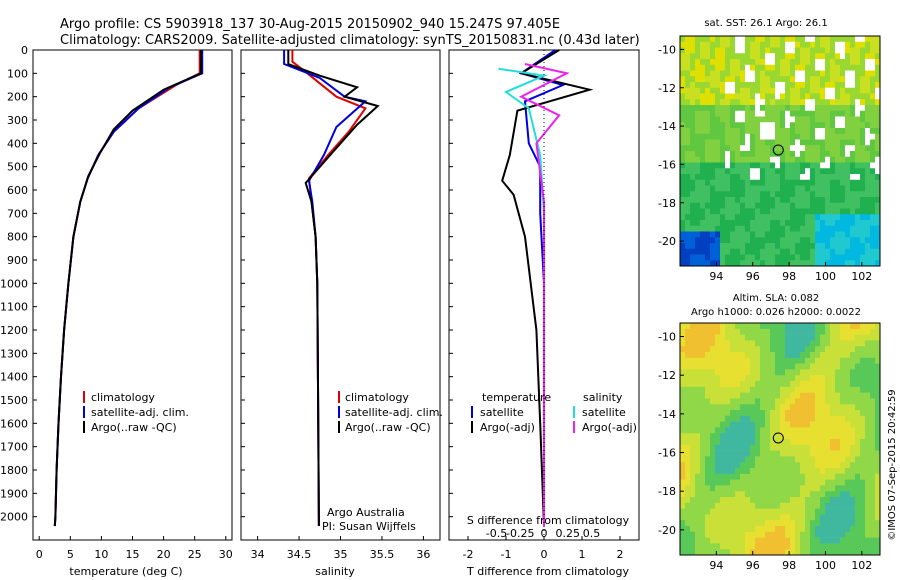 The width and height of the screenshot is (900, 580). Describe the element at coordinates (164, 554) in the screenshot. I see `temperature-tick-label: 20` at that location.